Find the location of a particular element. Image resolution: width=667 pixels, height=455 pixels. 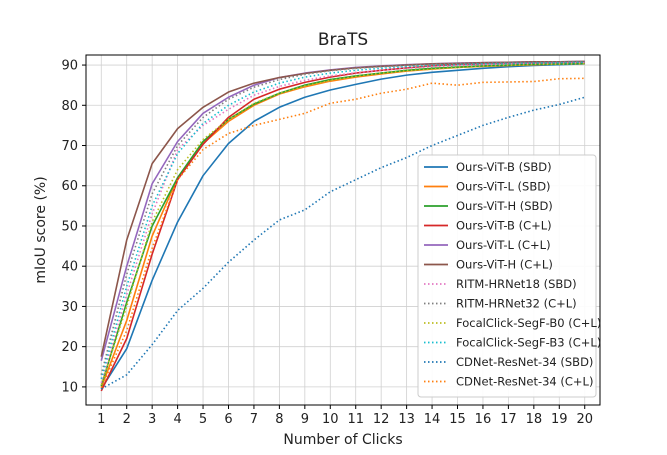

y-tick-label: 80 is located at coordinates (69, 106).